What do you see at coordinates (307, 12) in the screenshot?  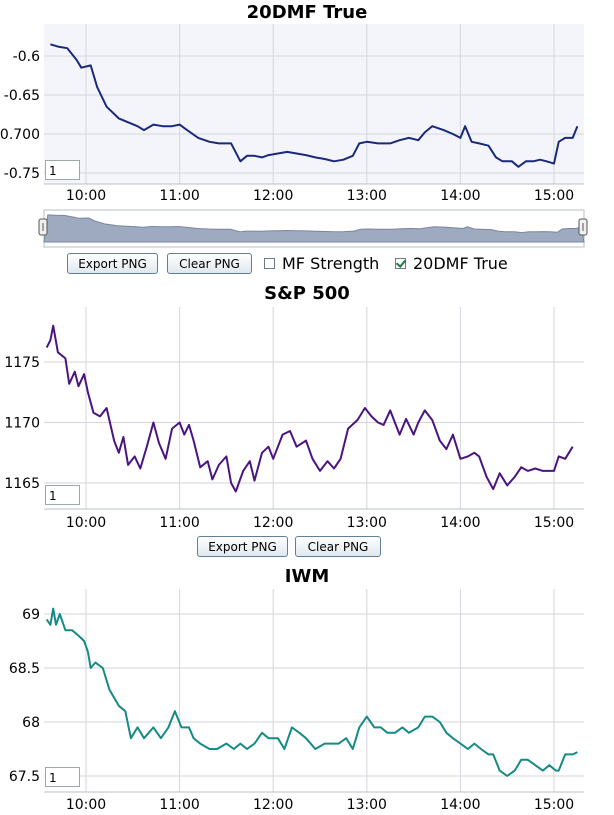 I see `chart-title-20dmf: 20DMF True` at bounding box center [307, 12].